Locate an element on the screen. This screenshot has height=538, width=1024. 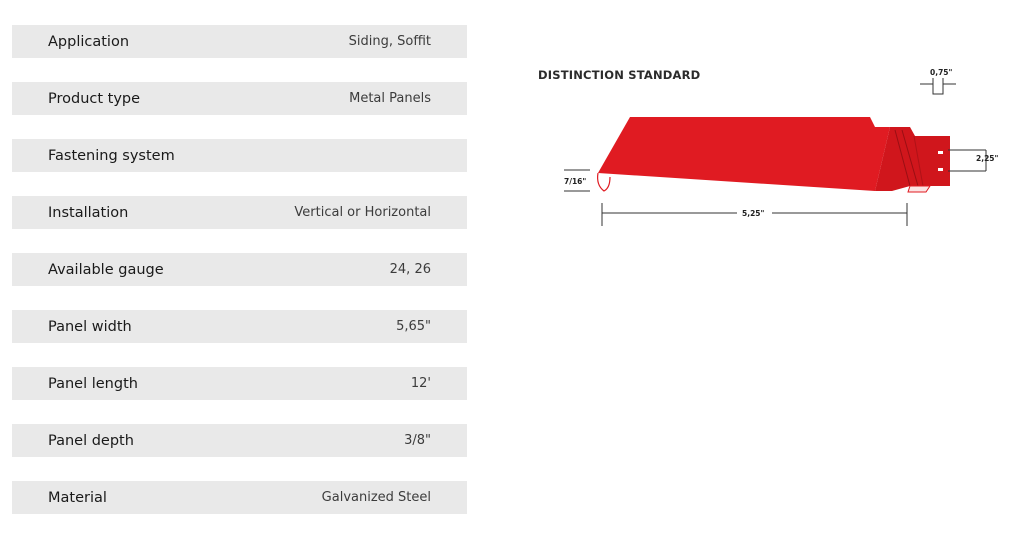
spec-label: Panel depth is located at coordinates (91, 440).